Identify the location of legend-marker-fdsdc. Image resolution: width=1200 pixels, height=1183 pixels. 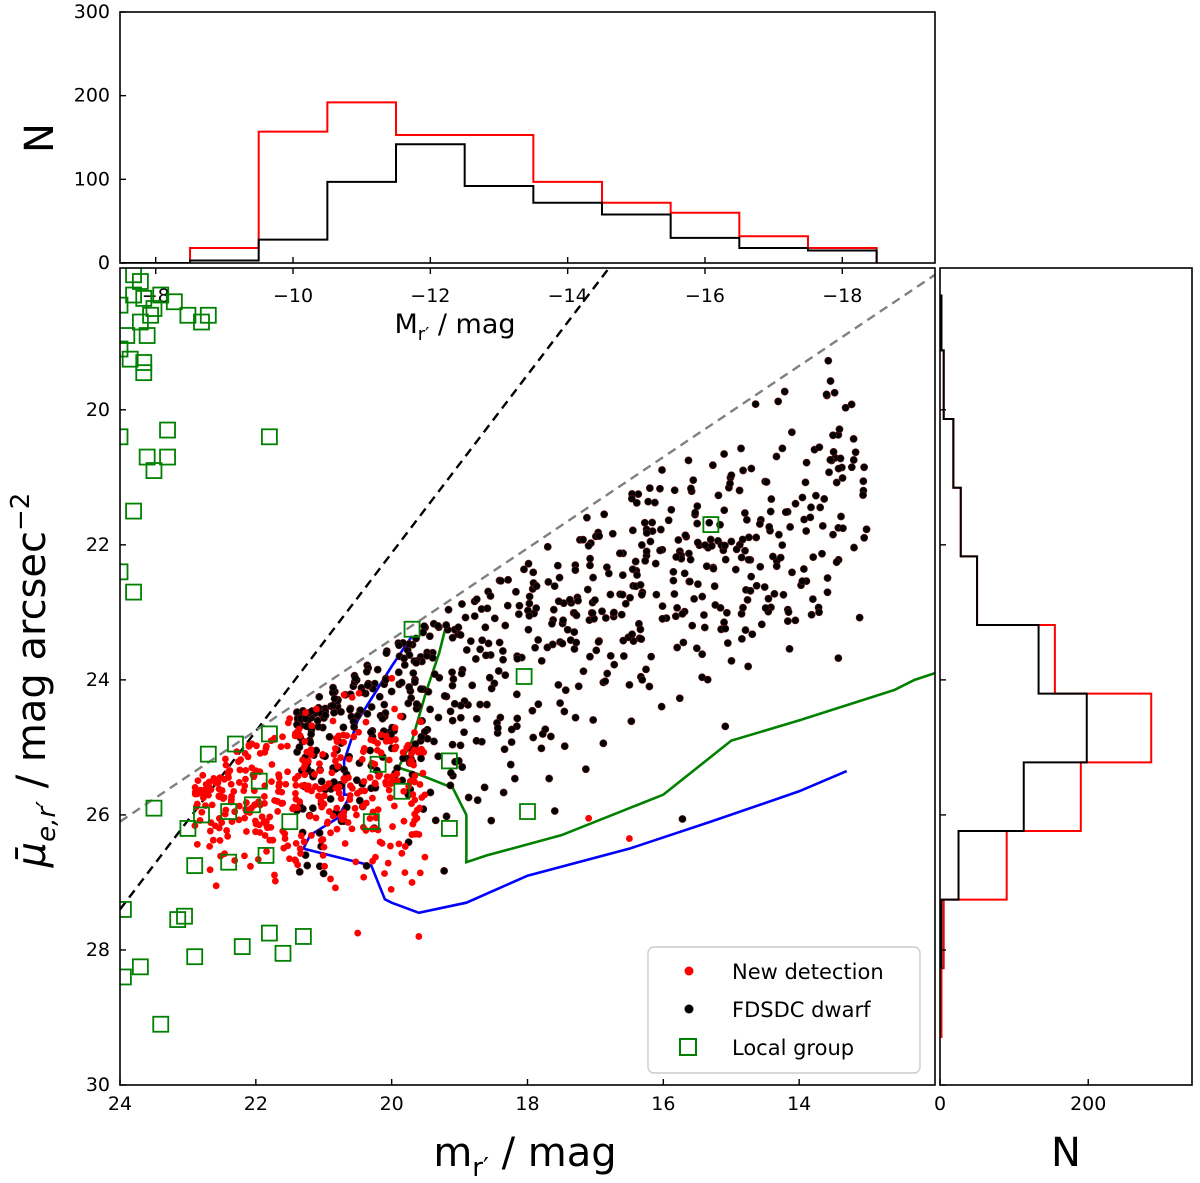
(689, 1009).